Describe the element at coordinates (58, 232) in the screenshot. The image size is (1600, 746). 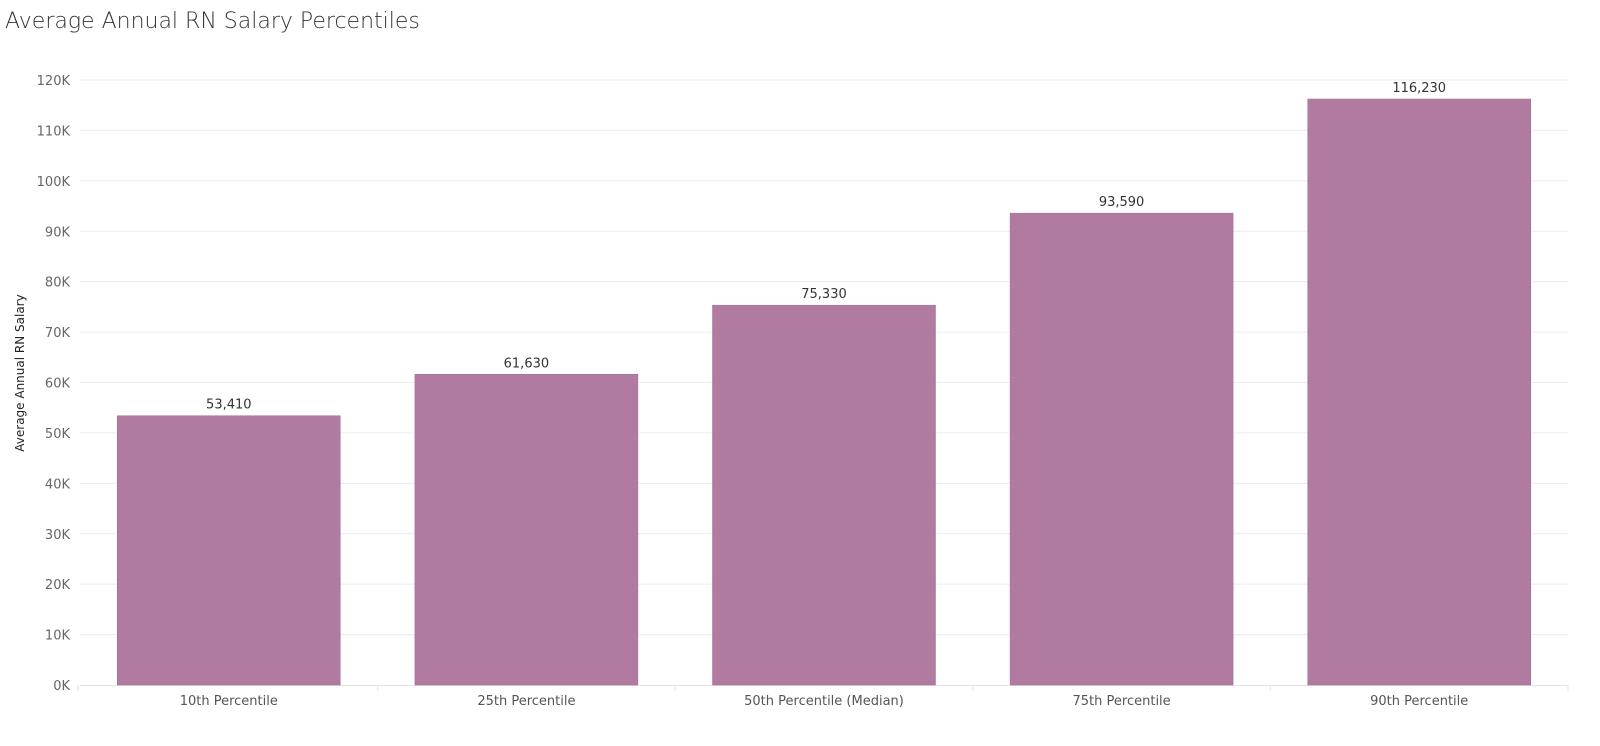
I see `y-tick-label: 90K` at that location.